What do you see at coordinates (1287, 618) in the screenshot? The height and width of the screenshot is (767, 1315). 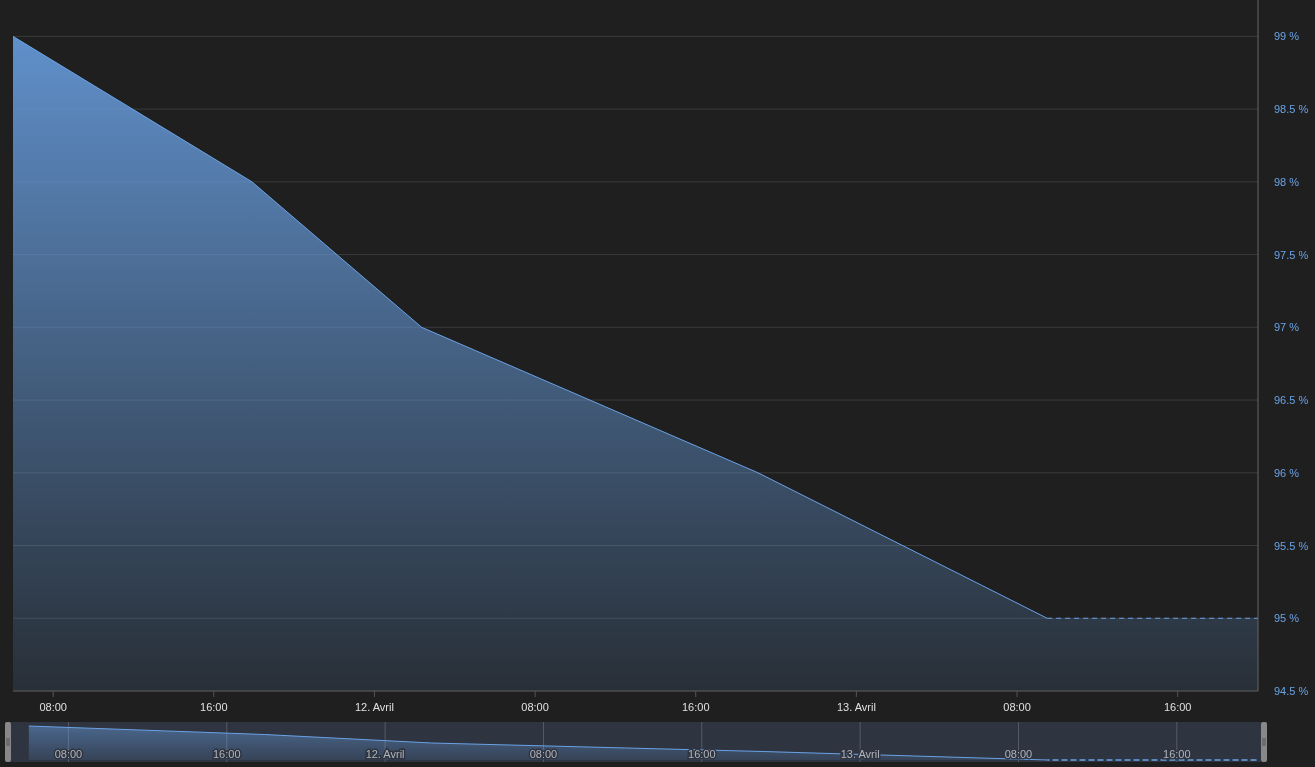 I see `y-tick-label: 95 %` at bounding box center [1287, 618].